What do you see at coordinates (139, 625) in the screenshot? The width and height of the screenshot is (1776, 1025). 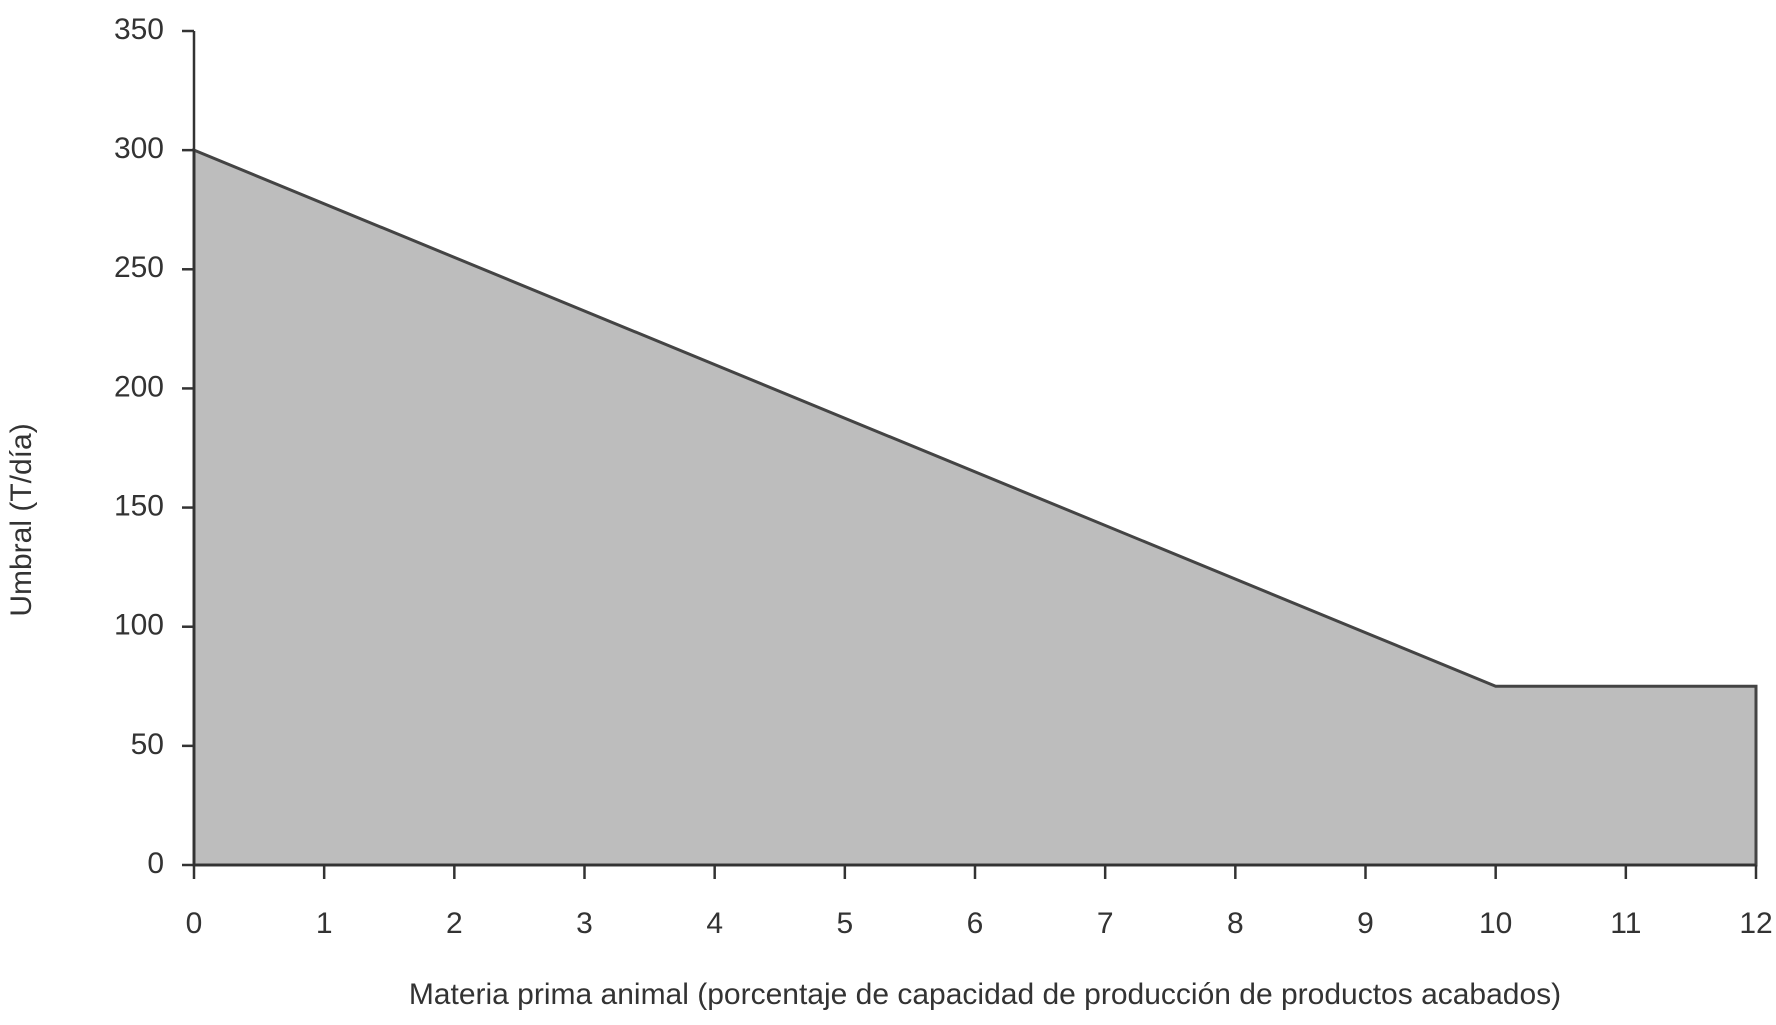 I see `y-tick-label: 100` at bounding box center [139, 625].